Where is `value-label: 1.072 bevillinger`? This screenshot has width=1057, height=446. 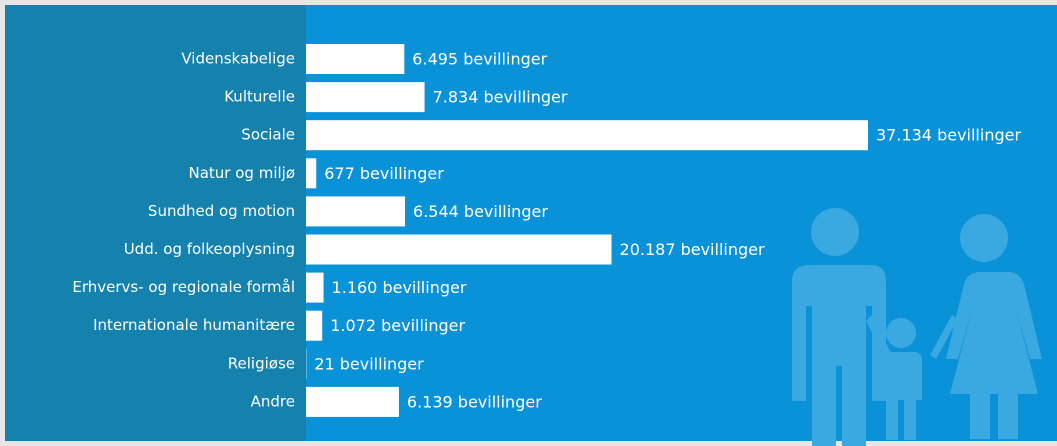
value-label: 1.072 bevillinger is located at coordinates (397, 325).